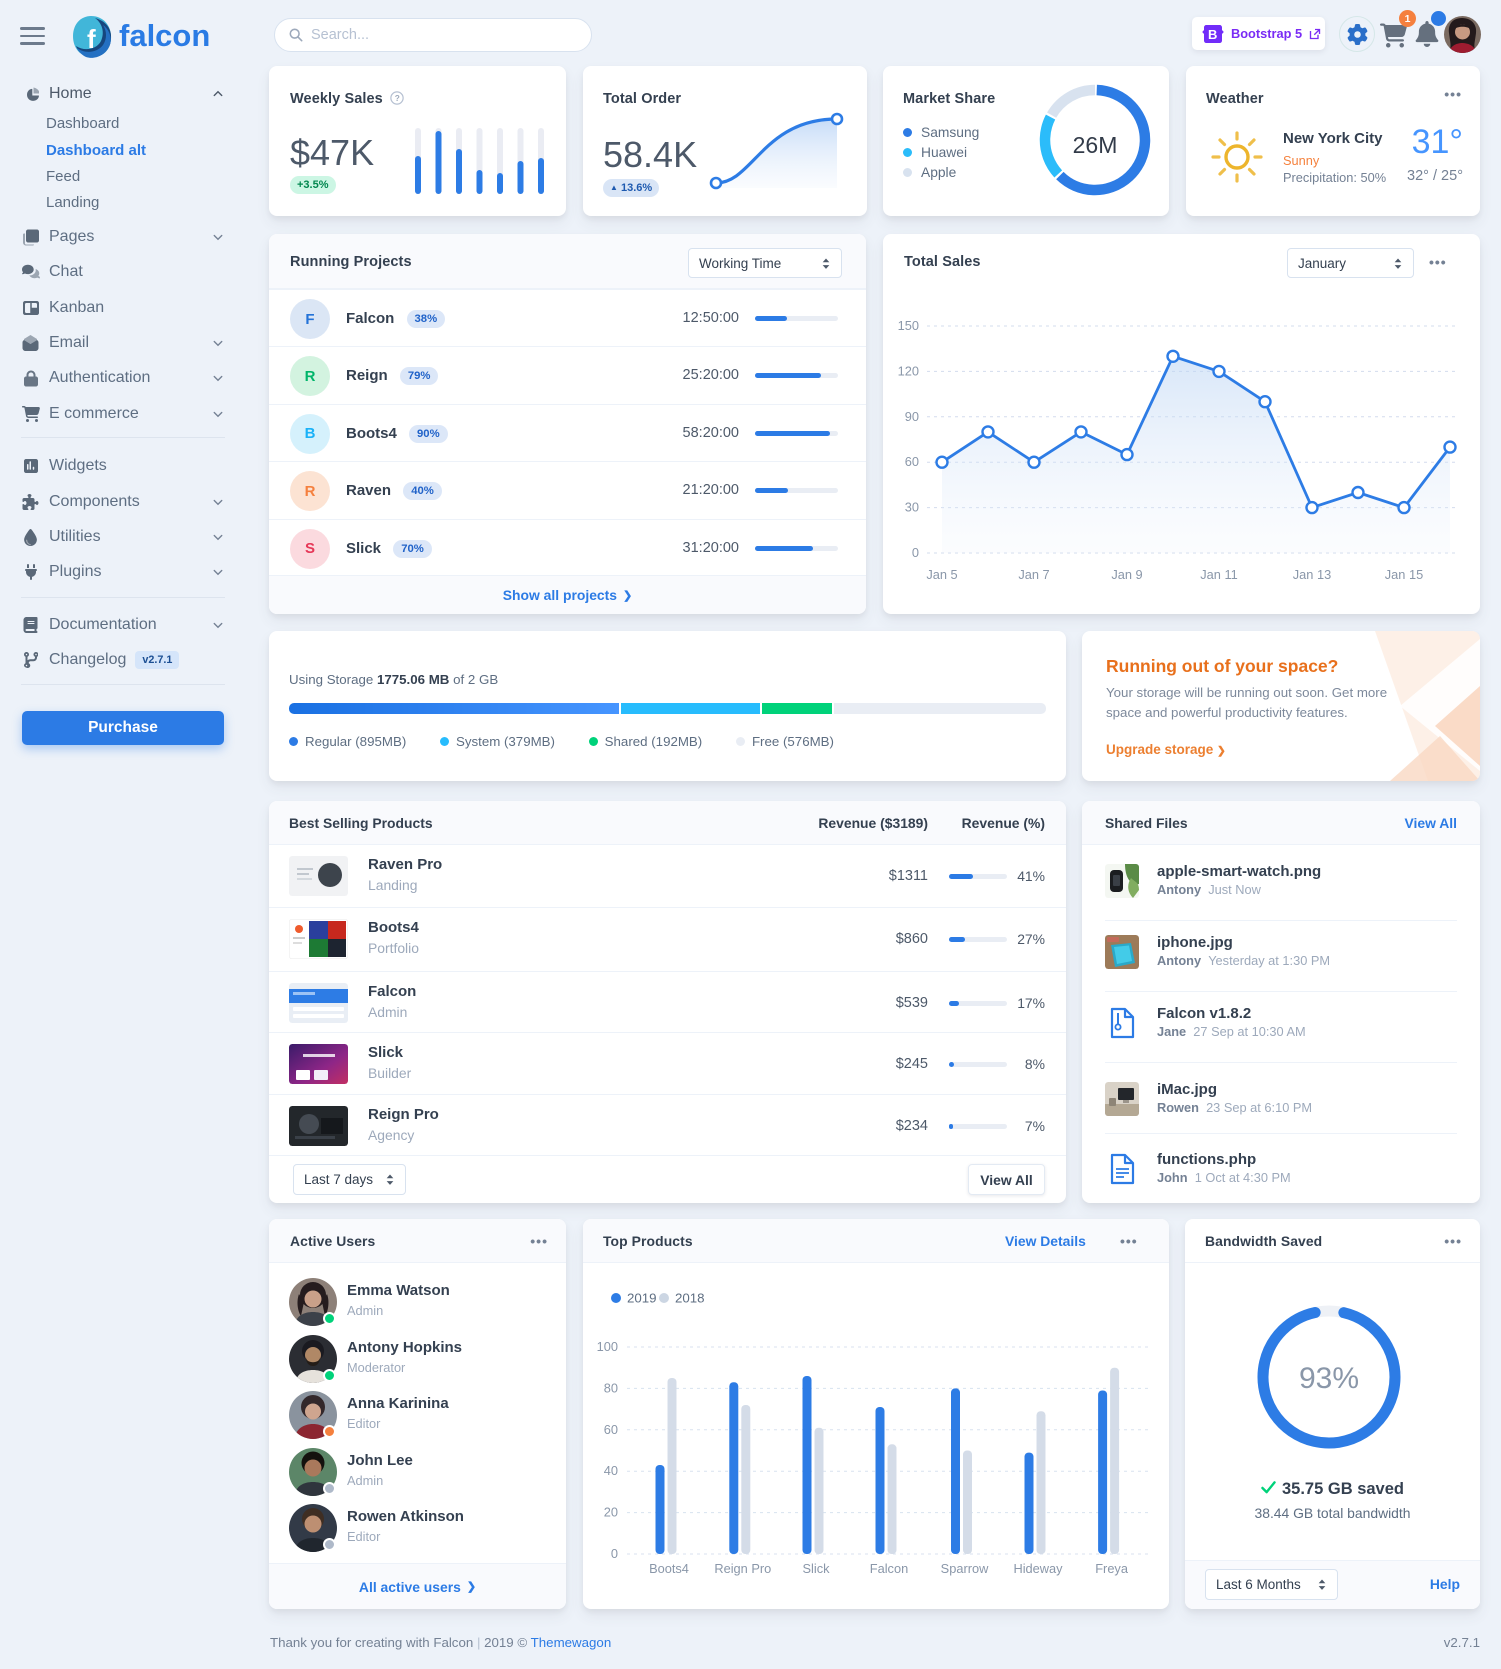 The height and width of the screenshot is (1669, 1501). Describe the element at coordinates (1033, 574) in the screenshot. I see `svg-text: Jan 7` at that location.